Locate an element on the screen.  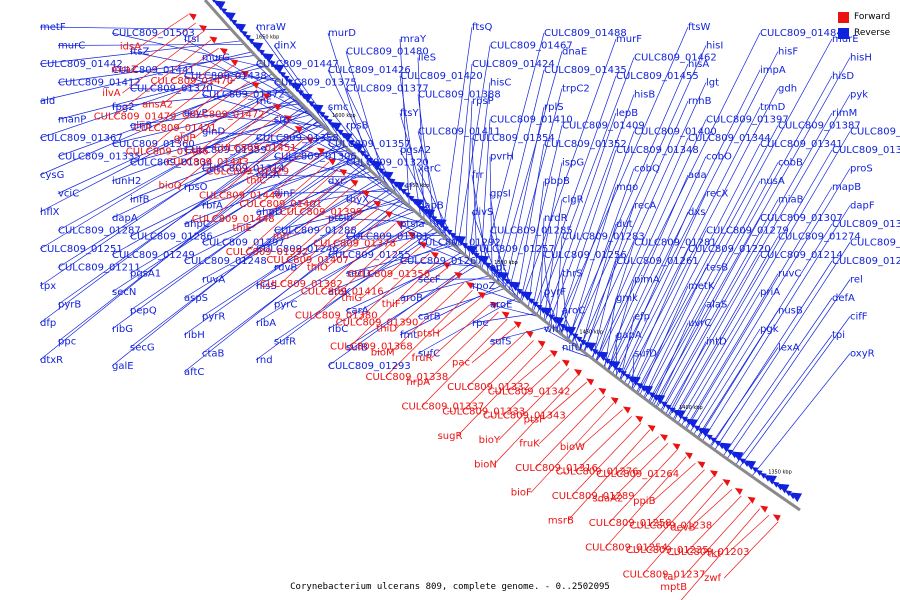
reverse-label-60: manP is located at coordinates (72, 120).